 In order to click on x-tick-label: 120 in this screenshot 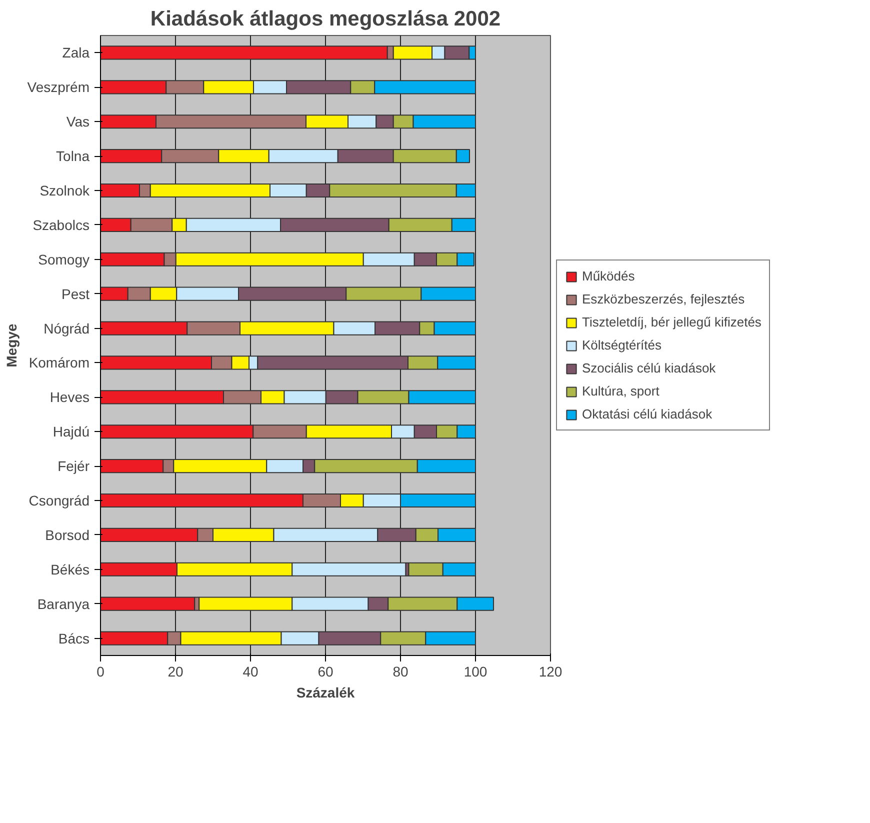, I will do `click(550, 672)`.